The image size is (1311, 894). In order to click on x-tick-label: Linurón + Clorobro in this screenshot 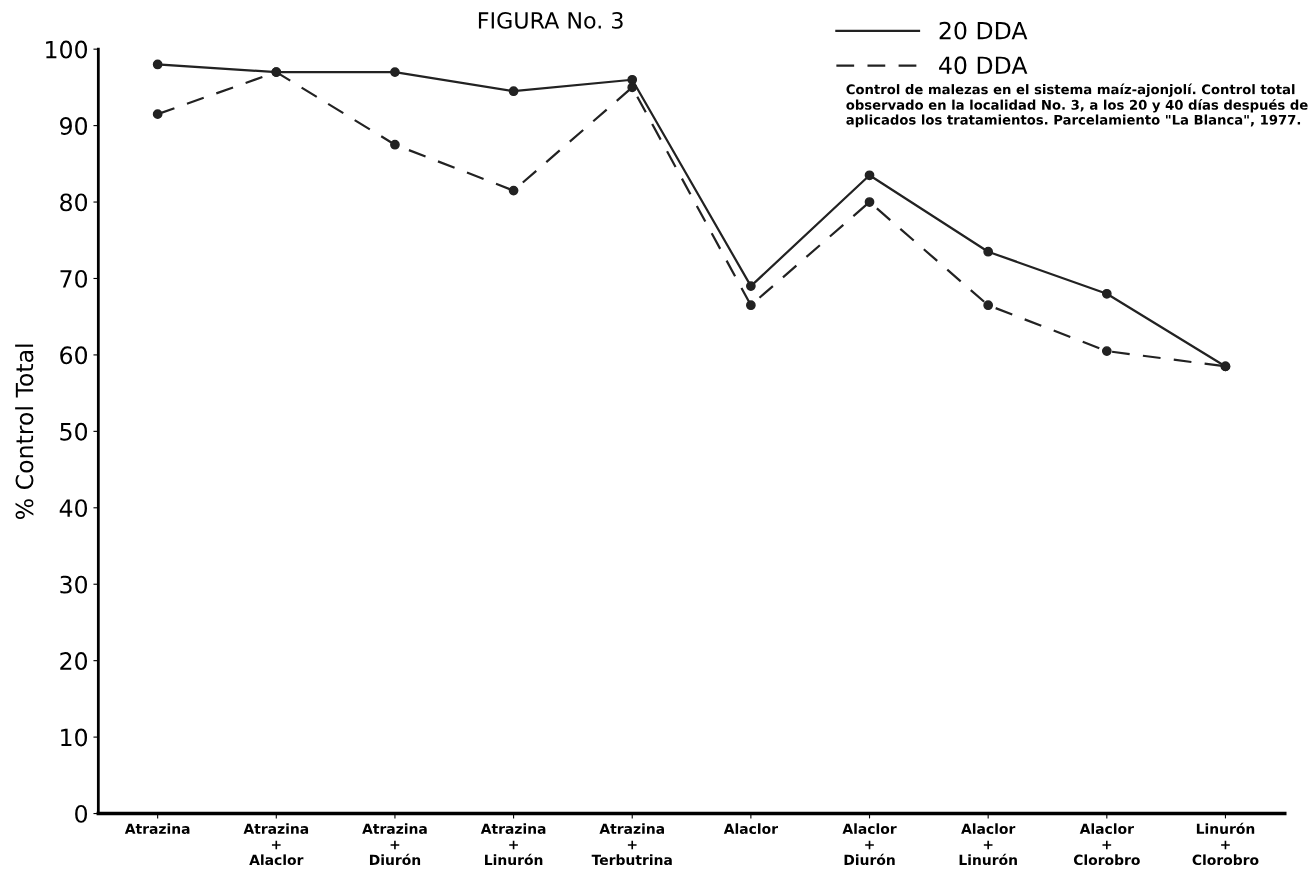, I will do `click(1225, 844)`.